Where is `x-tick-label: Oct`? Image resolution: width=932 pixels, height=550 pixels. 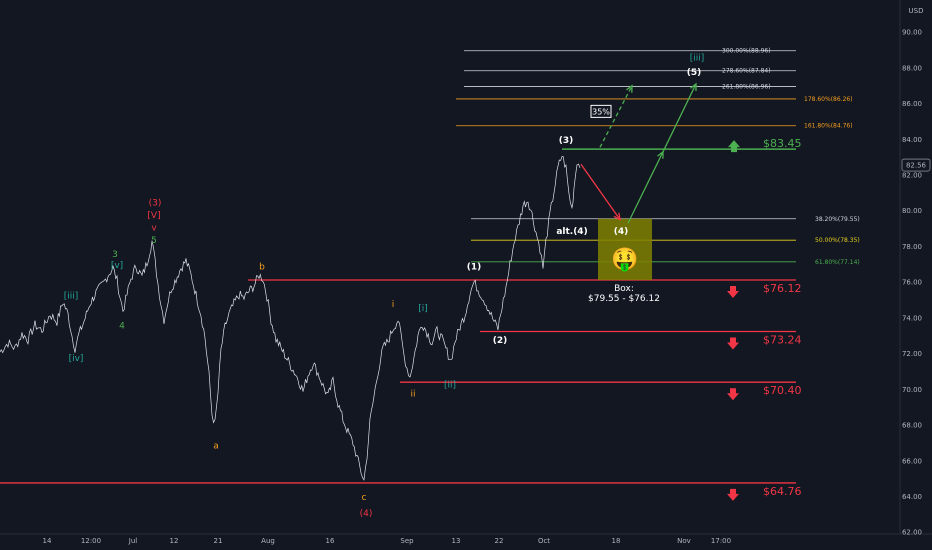
x-tick-label: Oct is located at coordinates (544, 541).